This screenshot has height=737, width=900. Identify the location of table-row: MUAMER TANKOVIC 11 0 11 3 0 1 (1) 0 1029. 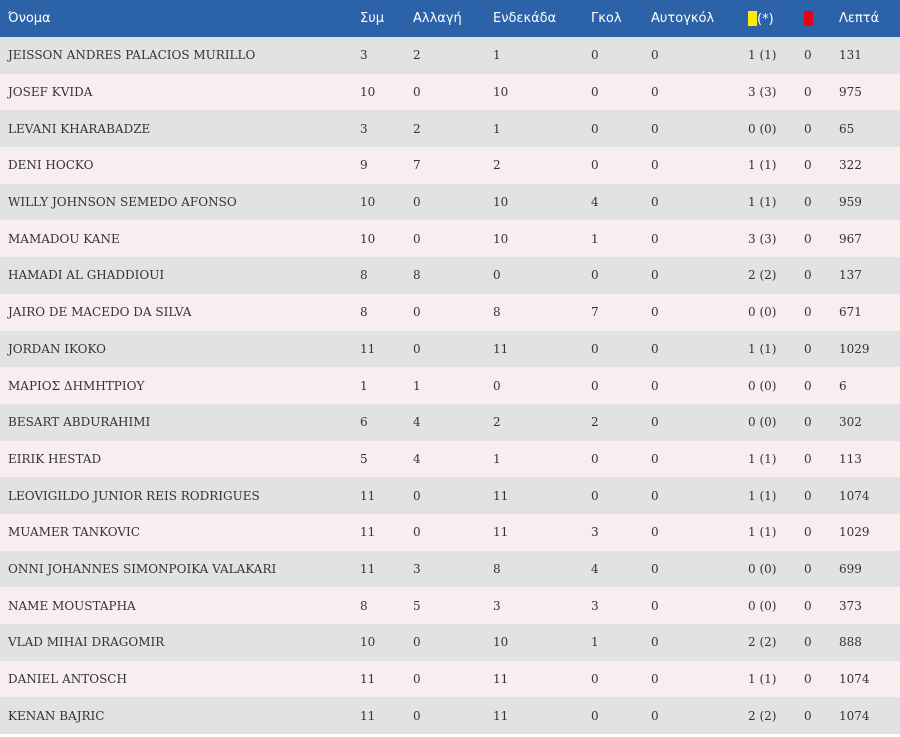
(450, 532).